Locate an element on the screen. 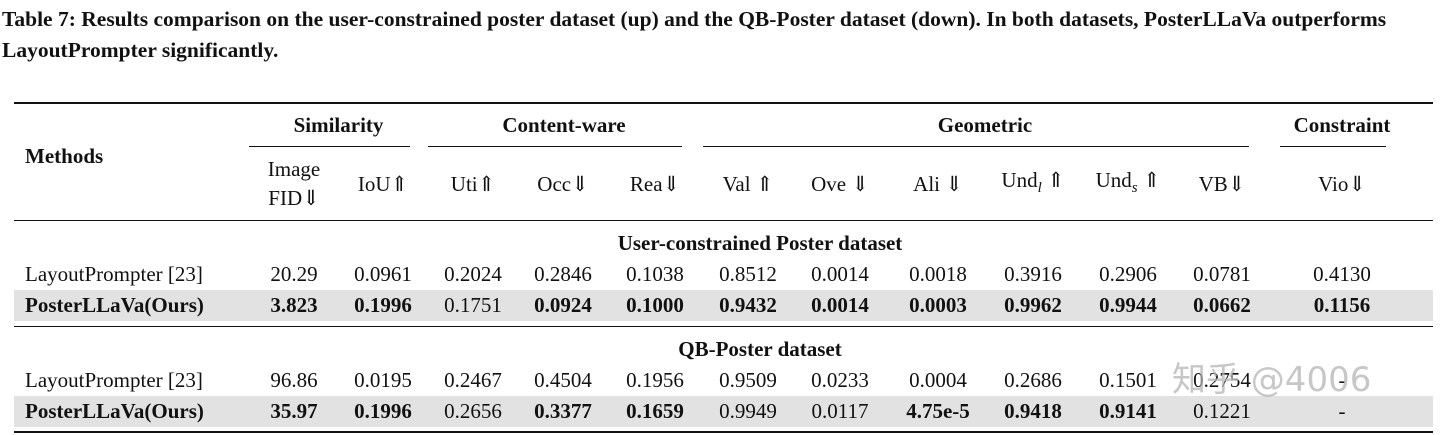 The width and height of the screenshot is (1443, 435). table-cell: 0.9509 is located at coordinates (748, 380).